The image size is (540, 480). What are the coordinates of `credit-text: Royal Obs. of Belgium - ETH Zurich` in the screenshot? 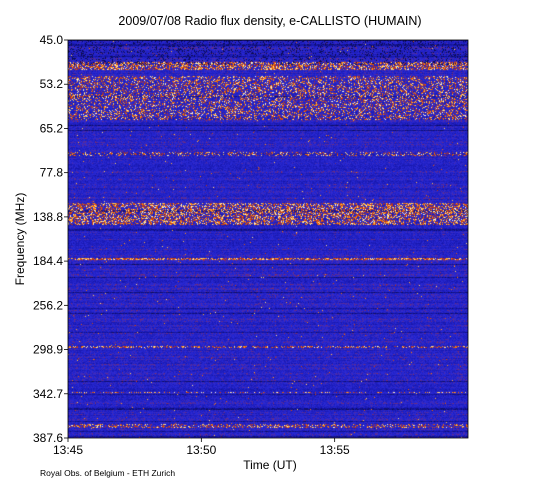 It's located at (107, 473).